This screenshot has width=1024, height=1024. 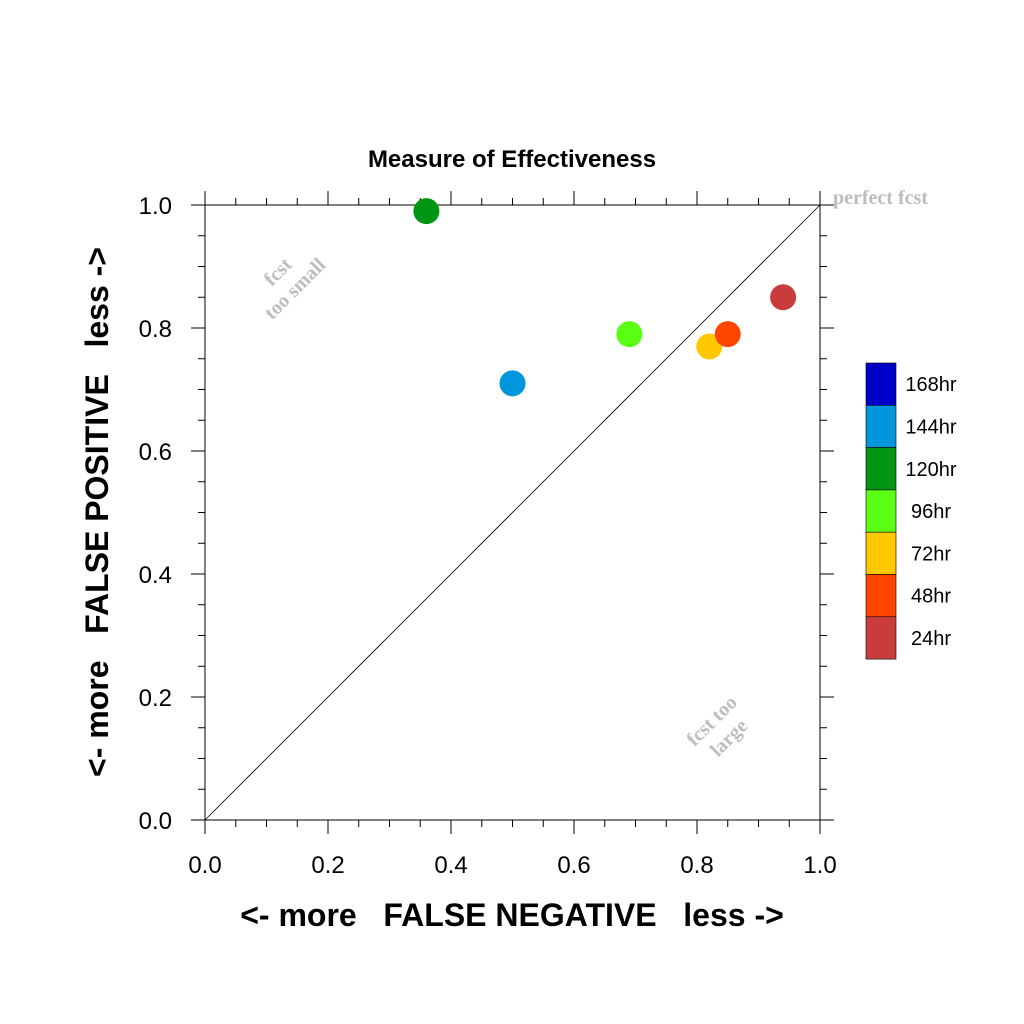 What do you see at coordinates (512, 159) in the screenshot?
I see `chart-title: Measure of Effectiveness` at bounding box center [512, 159].